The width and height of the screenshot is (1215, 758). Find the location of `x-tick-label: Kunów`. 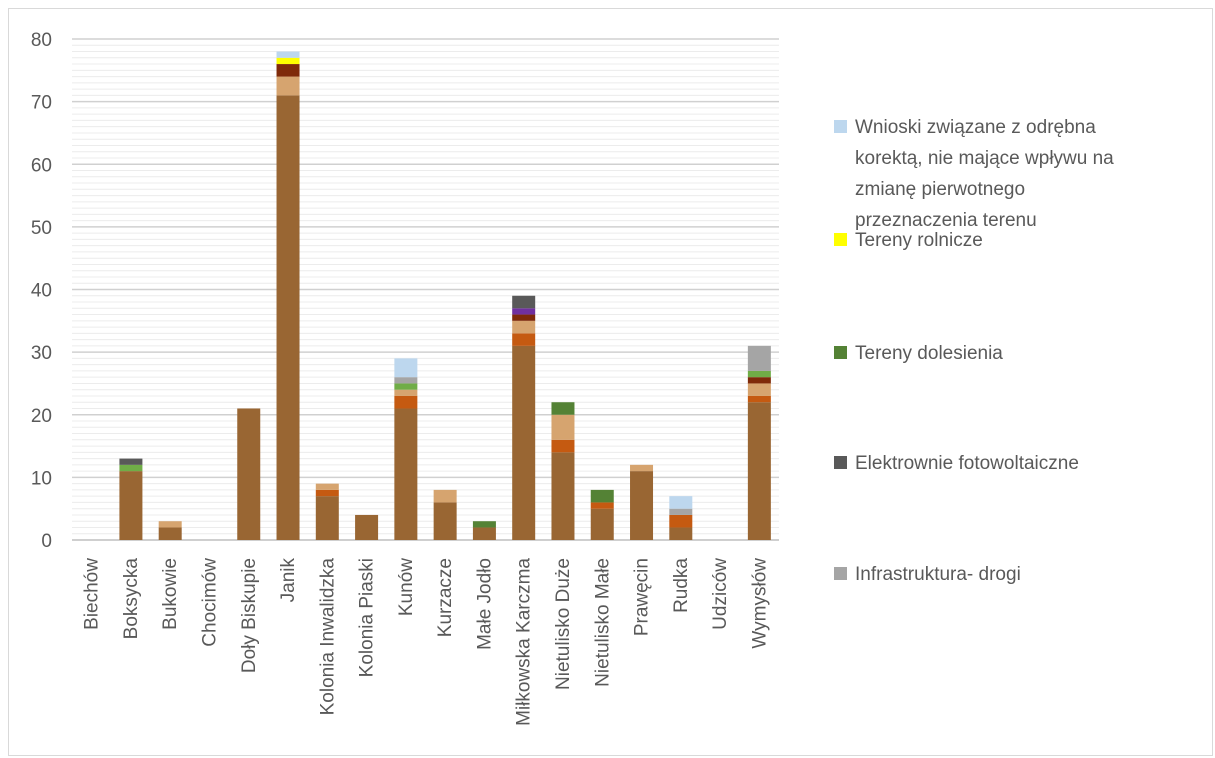

x-tick-label: Kunów is located at coordinates (406, 587).